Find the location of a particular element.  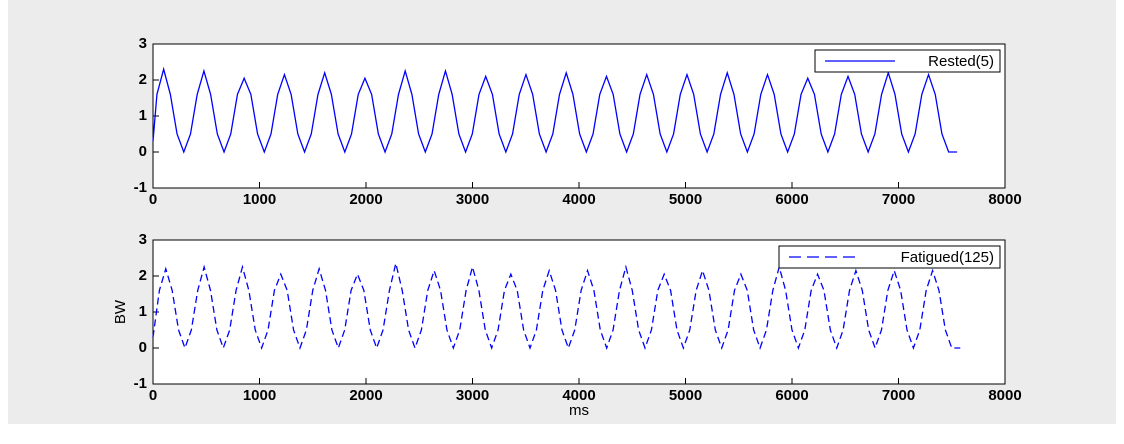

legend-label: Rested(5) is located at coordinates (961, 61).